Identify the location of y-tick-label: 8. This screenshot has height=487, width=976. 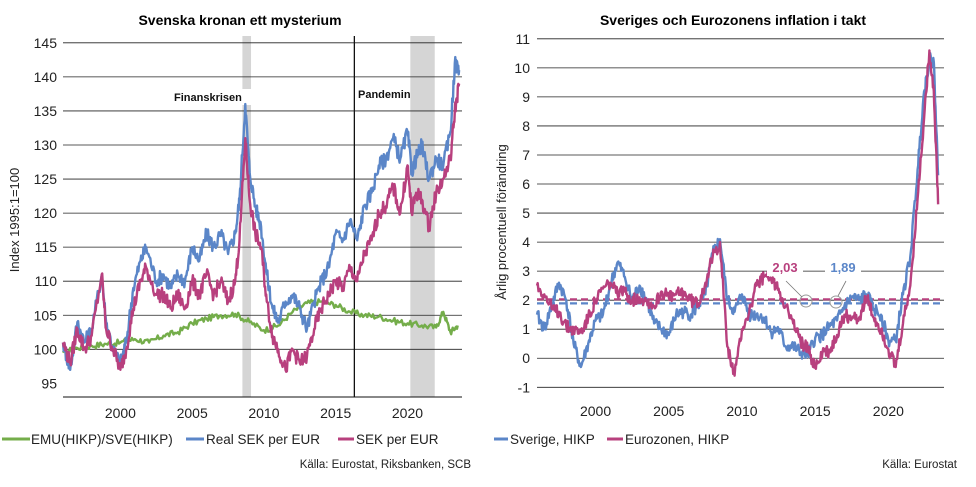
(526, 126).